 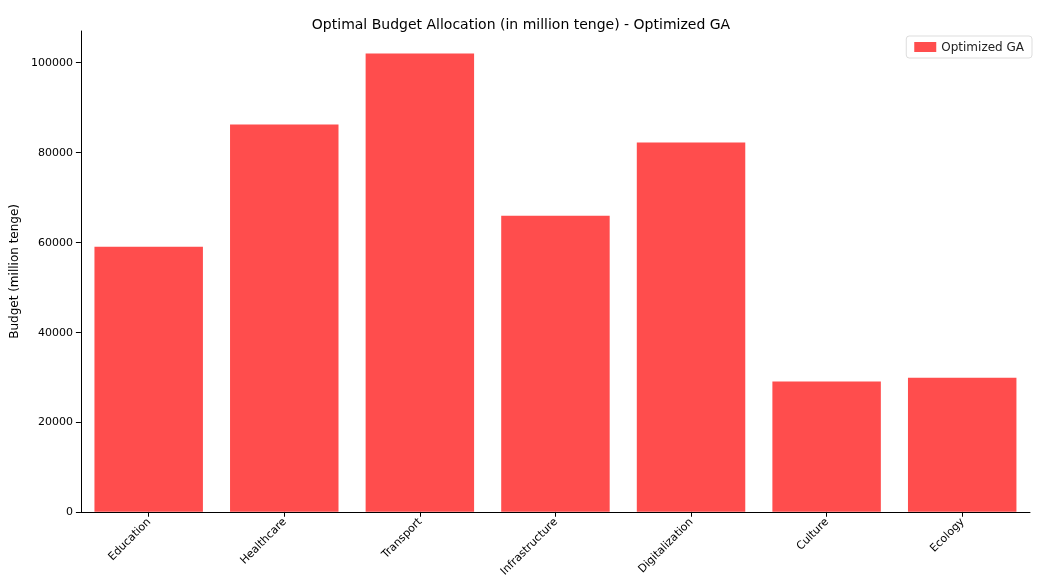 I want to click on y-tick-label: 0, so click(x=69, y=512).